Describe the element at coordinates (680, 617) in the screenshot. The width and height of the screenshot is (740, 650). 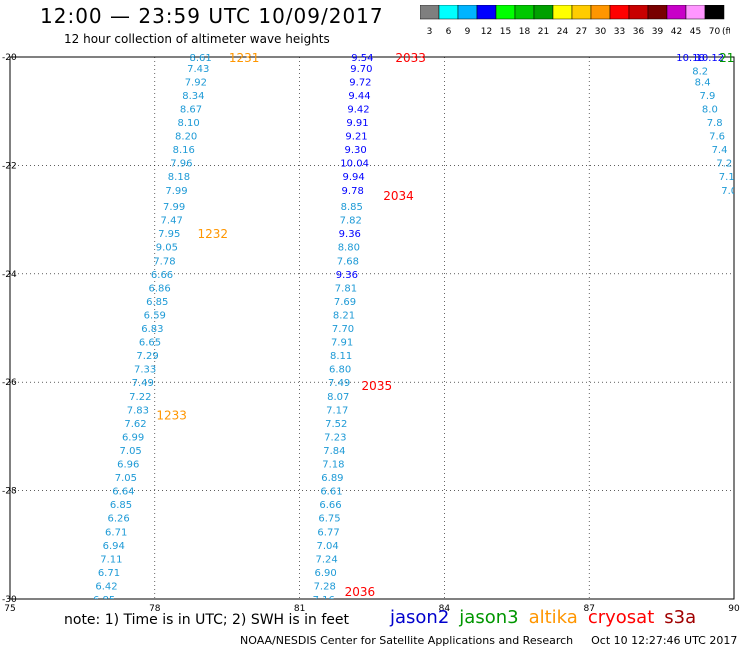
I see `satellite-s3a: s3a` at that location.